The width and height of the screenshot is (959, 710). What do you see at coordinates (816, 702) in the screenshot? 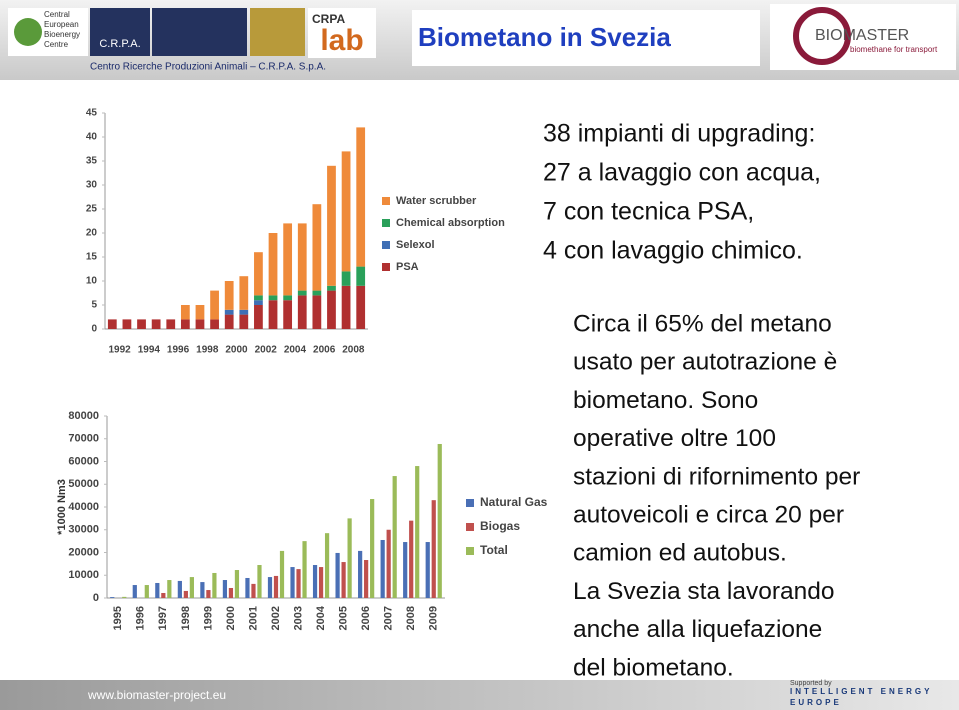
I see `footer-program: EUROPE` at bounding box center [816, 702].